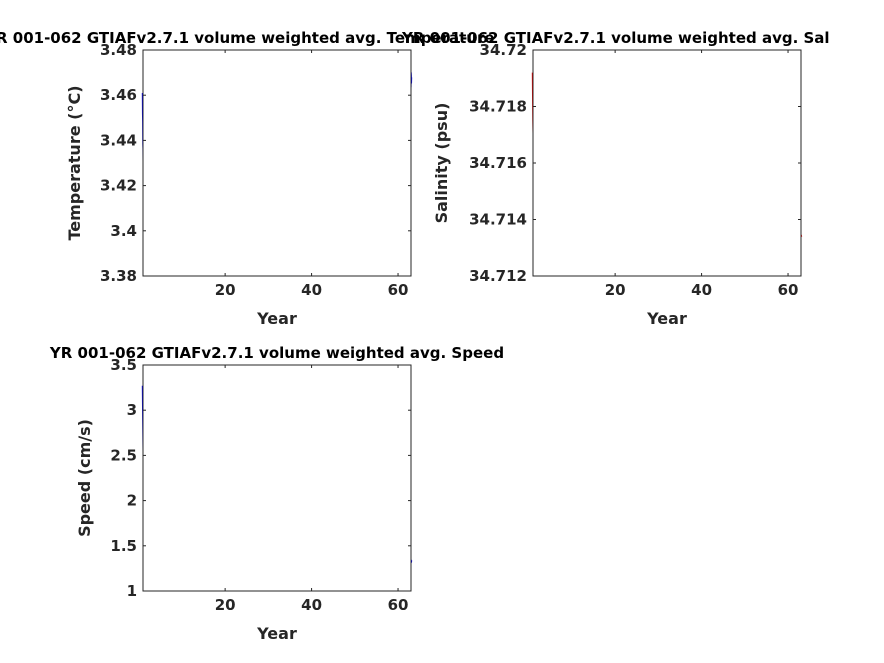 The image size is (884, 663). What do you see at coordinates (498, 107) in the screenshot?
I see `salinity-y-tick-label: 34.718` at bounding box center [498, 107].